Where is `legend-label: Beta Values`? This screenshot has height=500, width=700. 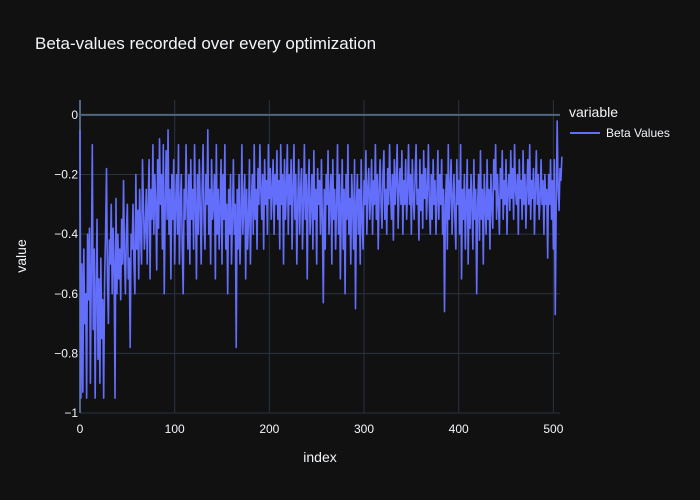
legend-label: Beta Values is located at coordinates (638, 133).